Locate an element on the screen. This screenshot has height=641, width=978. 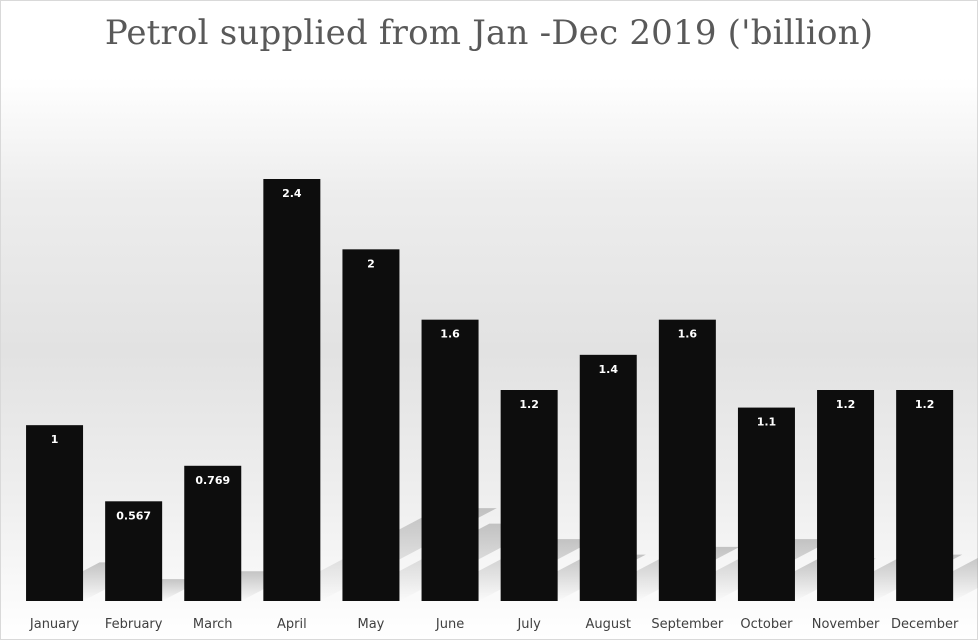
bar-april is located at coordinates (292, 390).